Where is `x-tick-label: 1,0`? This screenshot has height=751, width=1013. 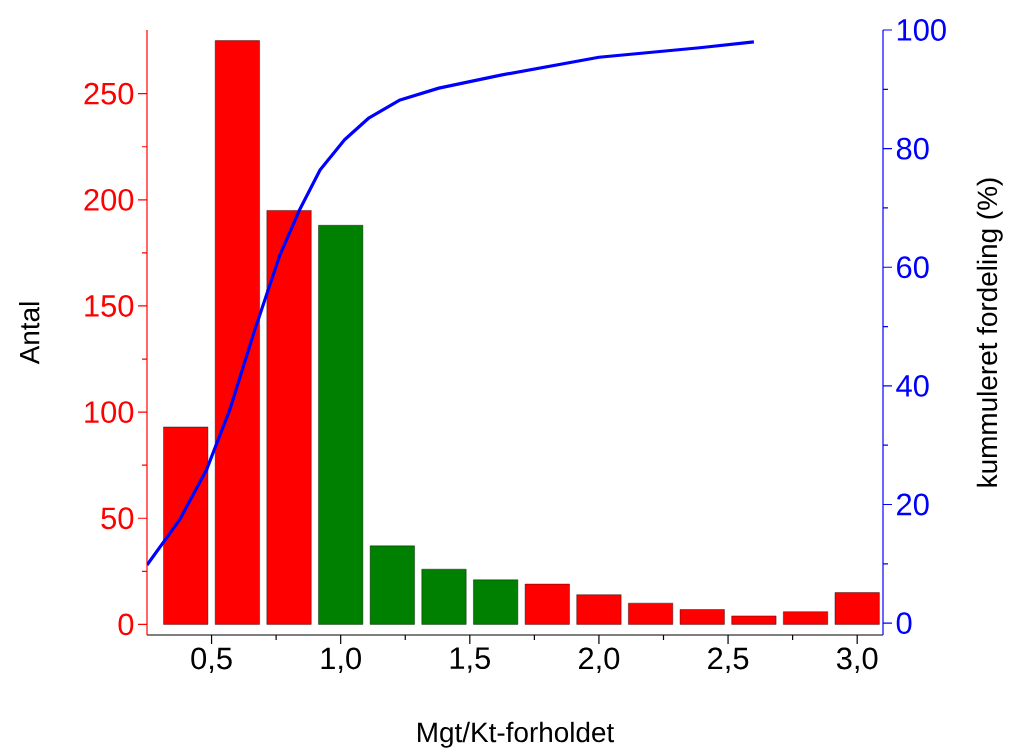
x-tick-label: 1,0 is located at coordinates (341, 660).